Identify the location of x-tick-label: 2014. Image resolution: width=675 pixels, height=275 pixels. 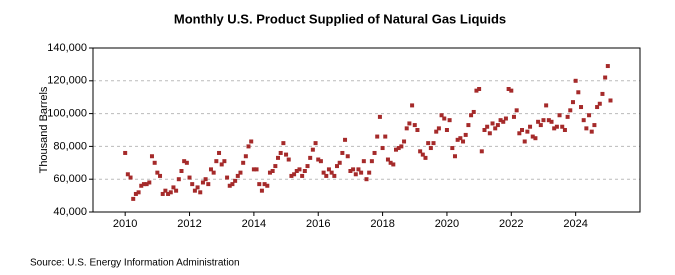
(254, 224).